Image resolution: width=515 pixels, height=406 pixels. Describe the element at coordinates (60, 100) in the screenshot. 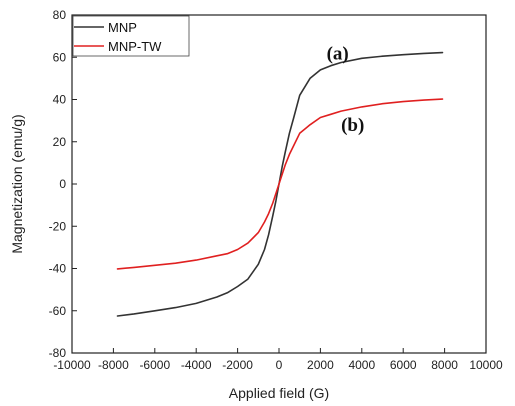

I see `y-tick-label: 40` at that location.